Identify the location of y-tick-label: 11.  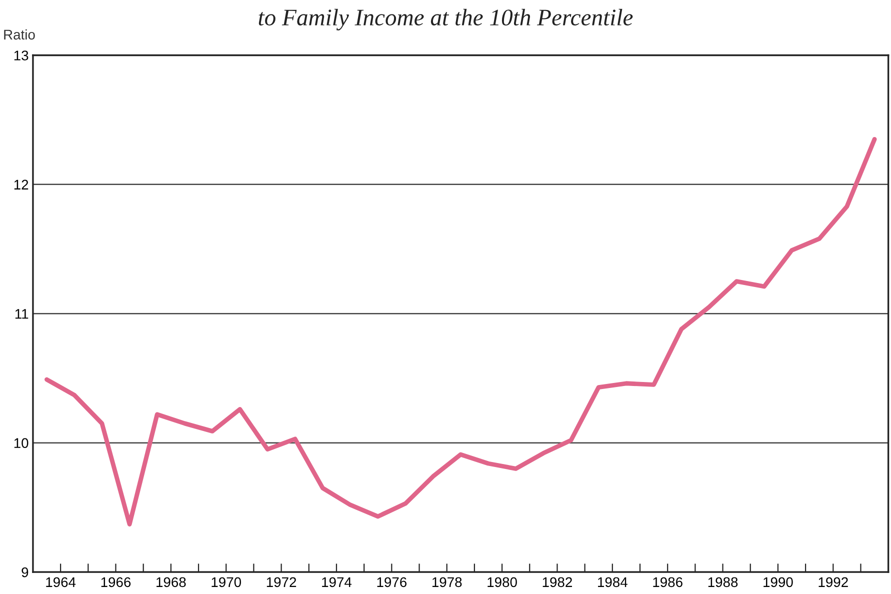
(21, 314).